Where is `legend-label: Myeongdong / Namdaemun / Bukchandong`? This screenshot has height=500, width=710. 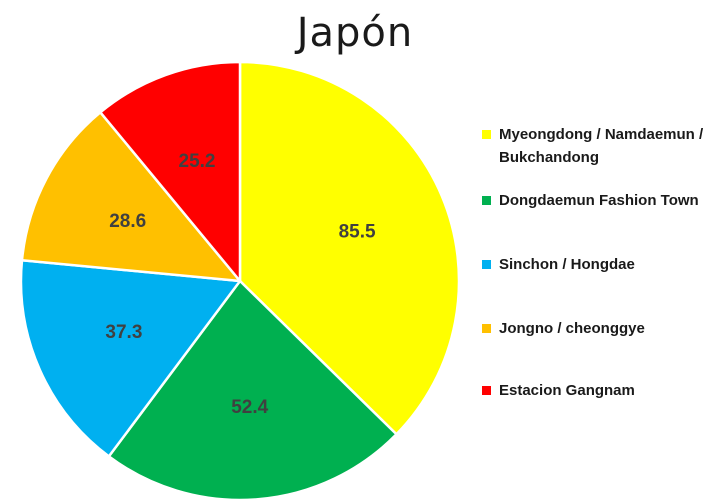
legend-label: Myeongdong / Namdaemun / Bukchandong is located at coordinates (601, 146).